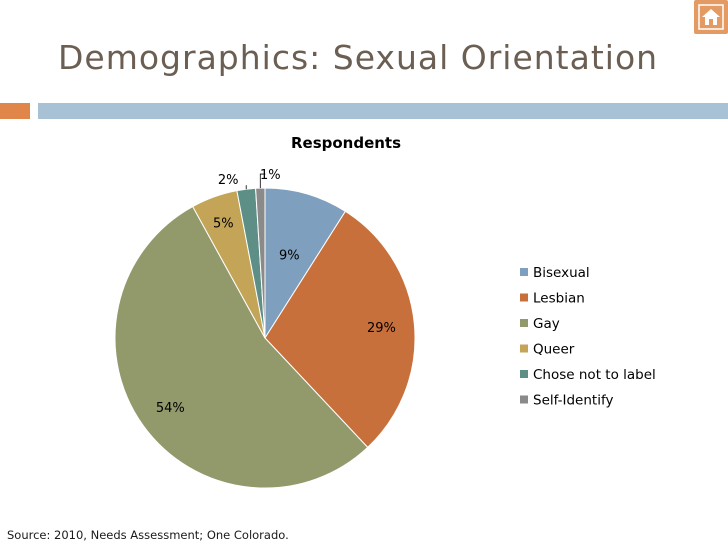 This screenshot has height=546, width=728. I want to click on legend-item-queer: Queer, so click(547, 350).